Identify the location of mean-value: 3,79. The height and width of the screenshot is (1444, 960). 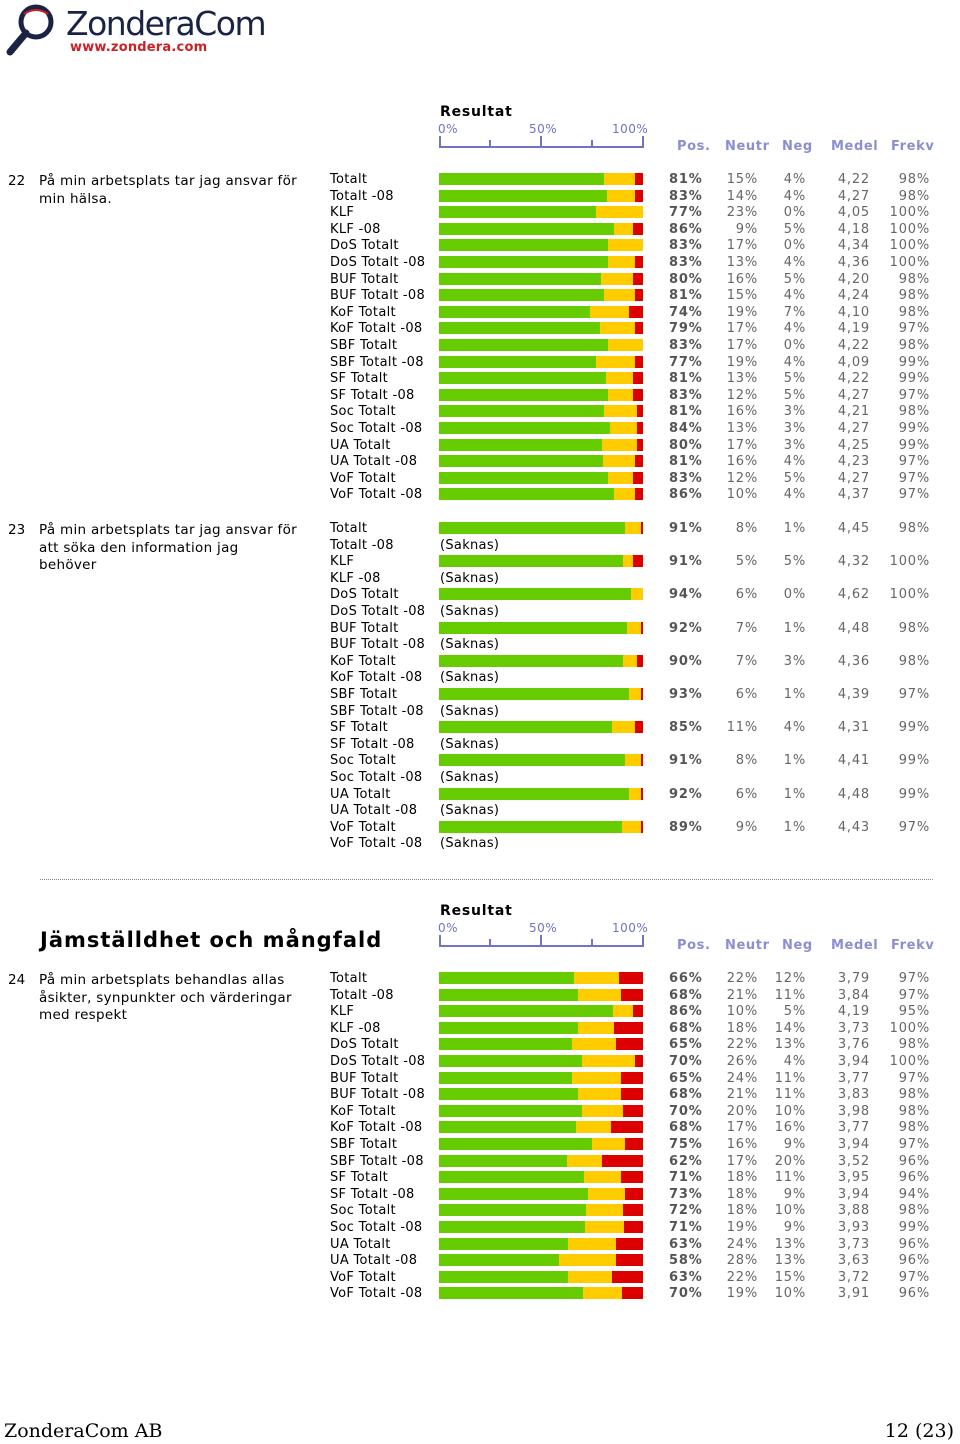
(853, 978).